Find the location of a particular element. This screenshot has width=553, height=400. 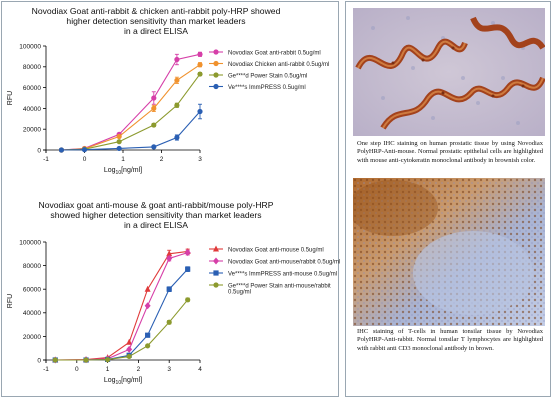

chart-1-x-tick-label: 2 is located at coordinates (162, 159).